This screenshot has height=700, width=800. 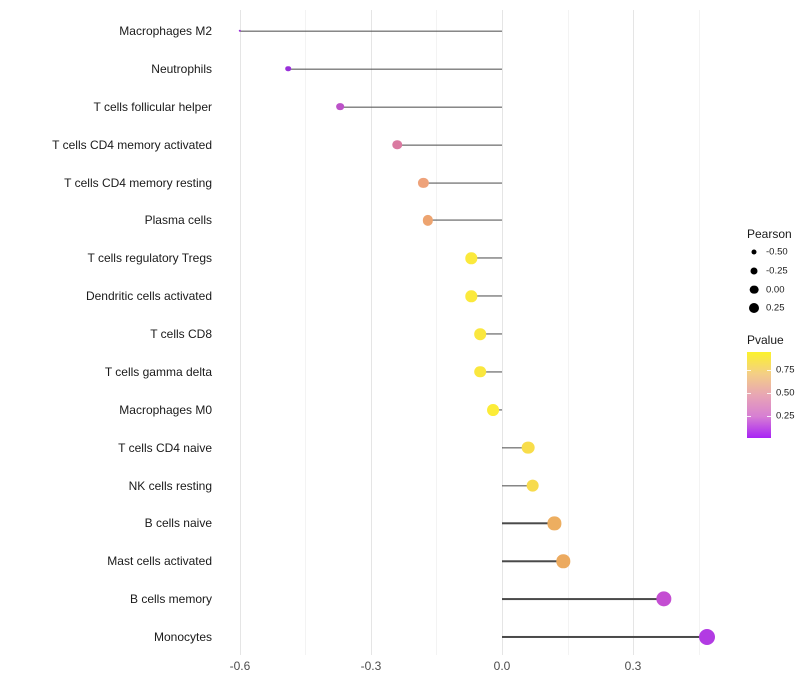 What do you see at coordinates (178, 220) in the screenshot?
I see `category-label: Plasma cells` at bounding box center [178, 220].